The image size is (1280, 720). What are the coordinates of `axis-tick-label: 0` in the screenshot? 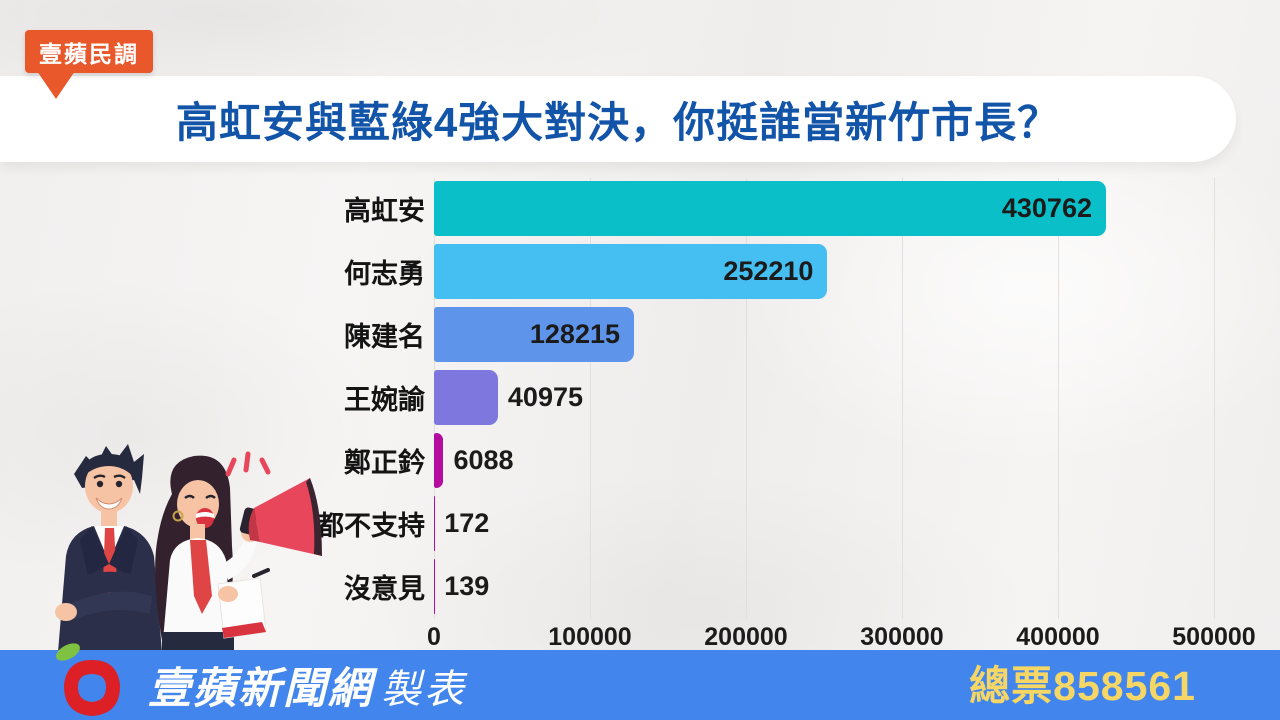 It's located at (434, 637).